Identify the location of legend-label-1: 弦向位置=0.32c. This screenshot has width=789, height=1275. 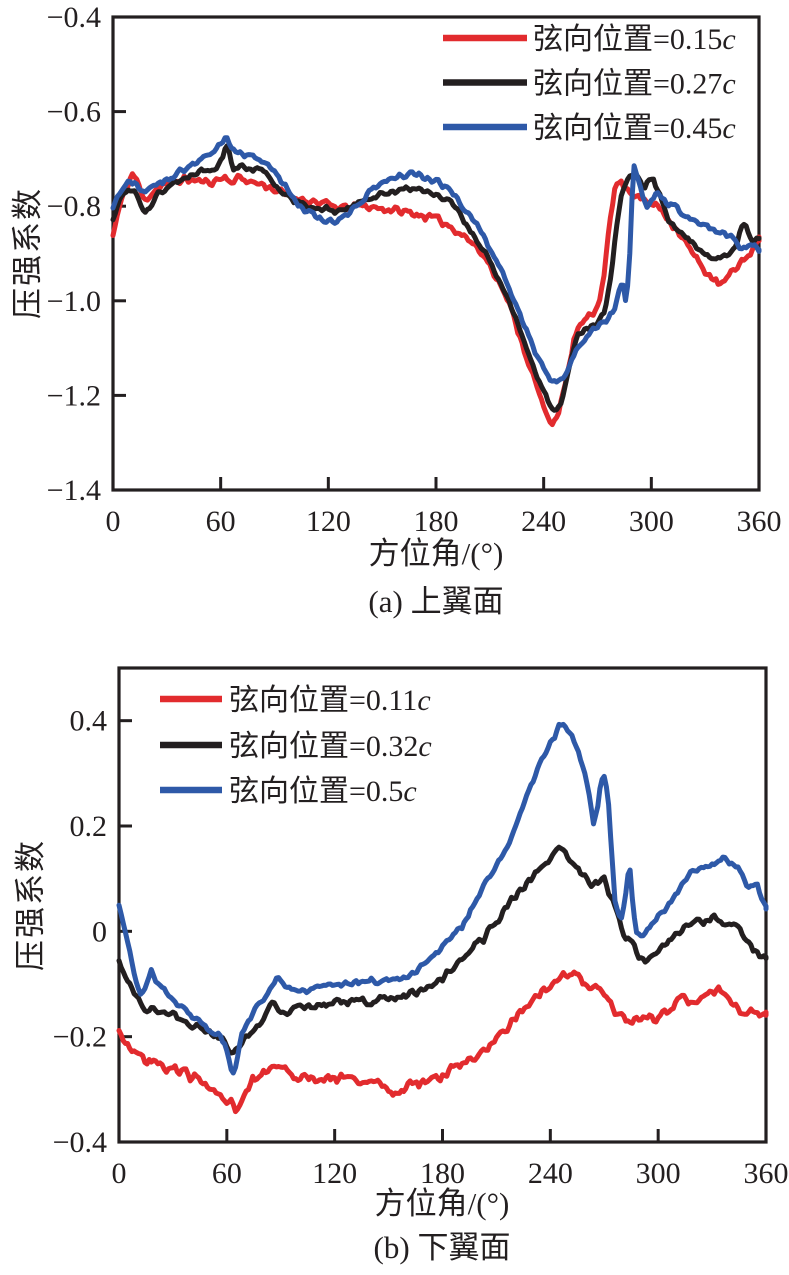
(330, 746).